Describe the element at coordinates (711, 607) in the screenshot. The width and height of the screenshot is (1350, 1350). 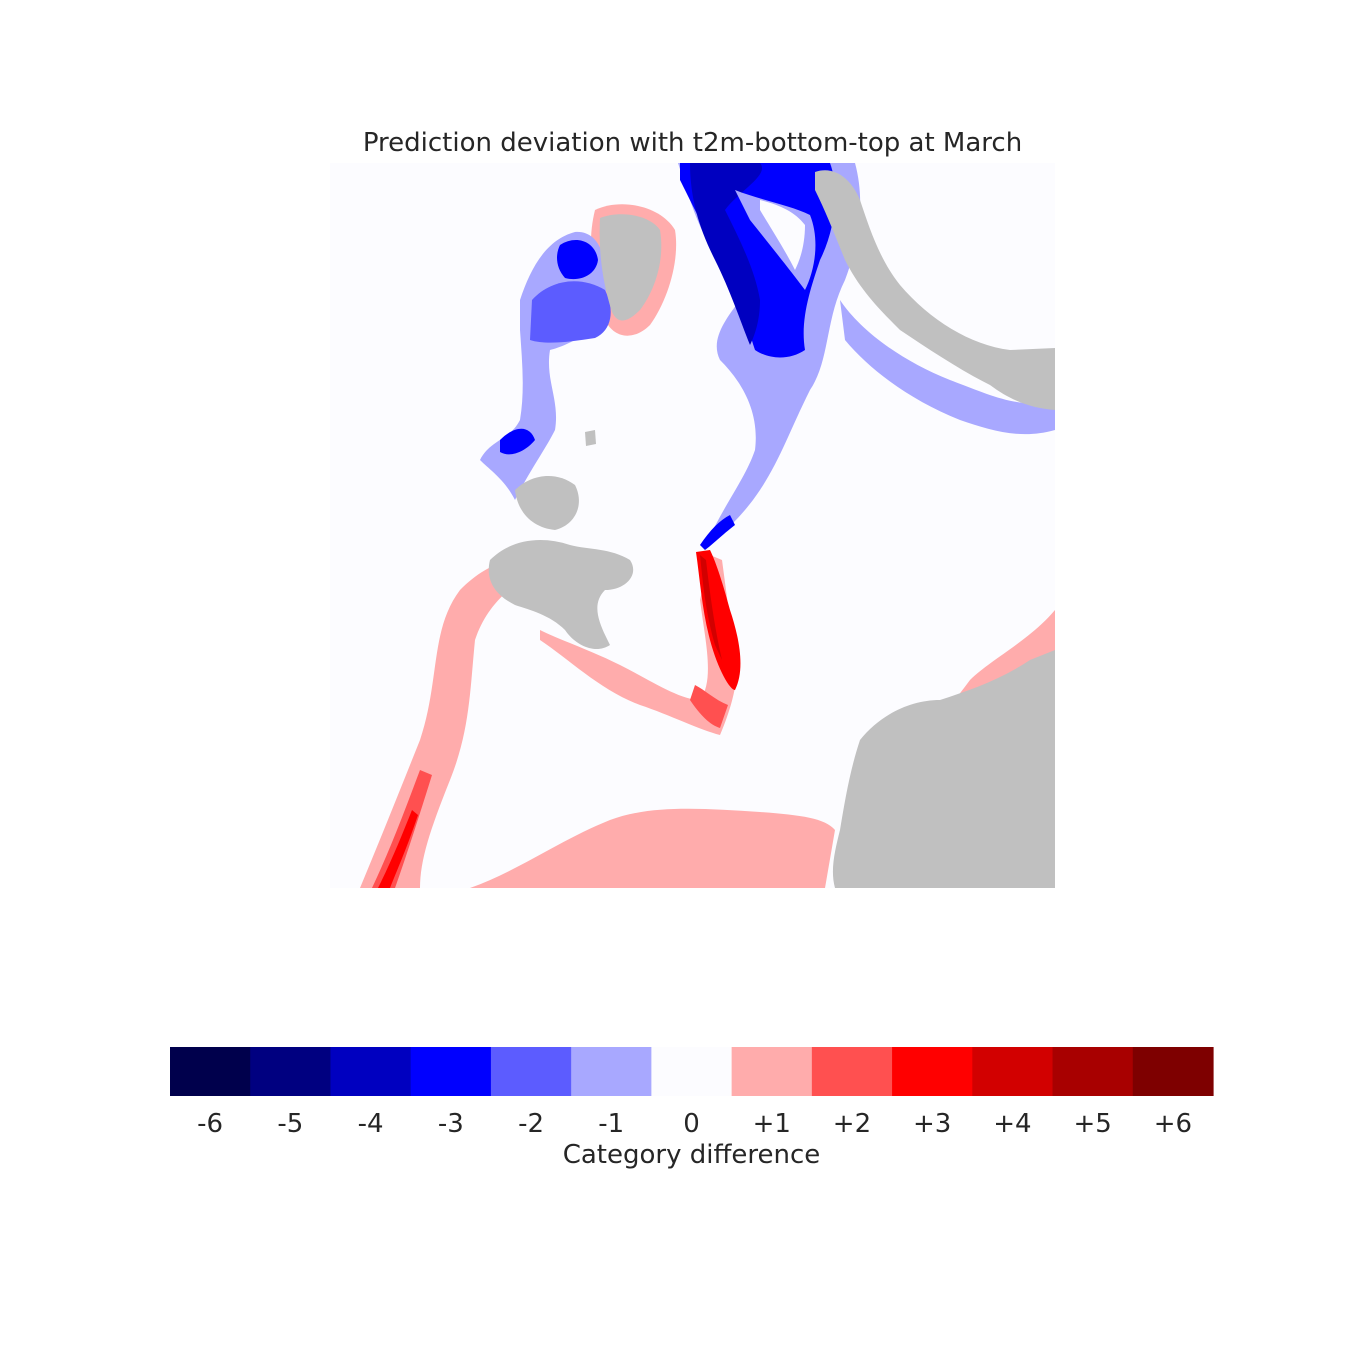
I see `region-pos4-channel` at that location.